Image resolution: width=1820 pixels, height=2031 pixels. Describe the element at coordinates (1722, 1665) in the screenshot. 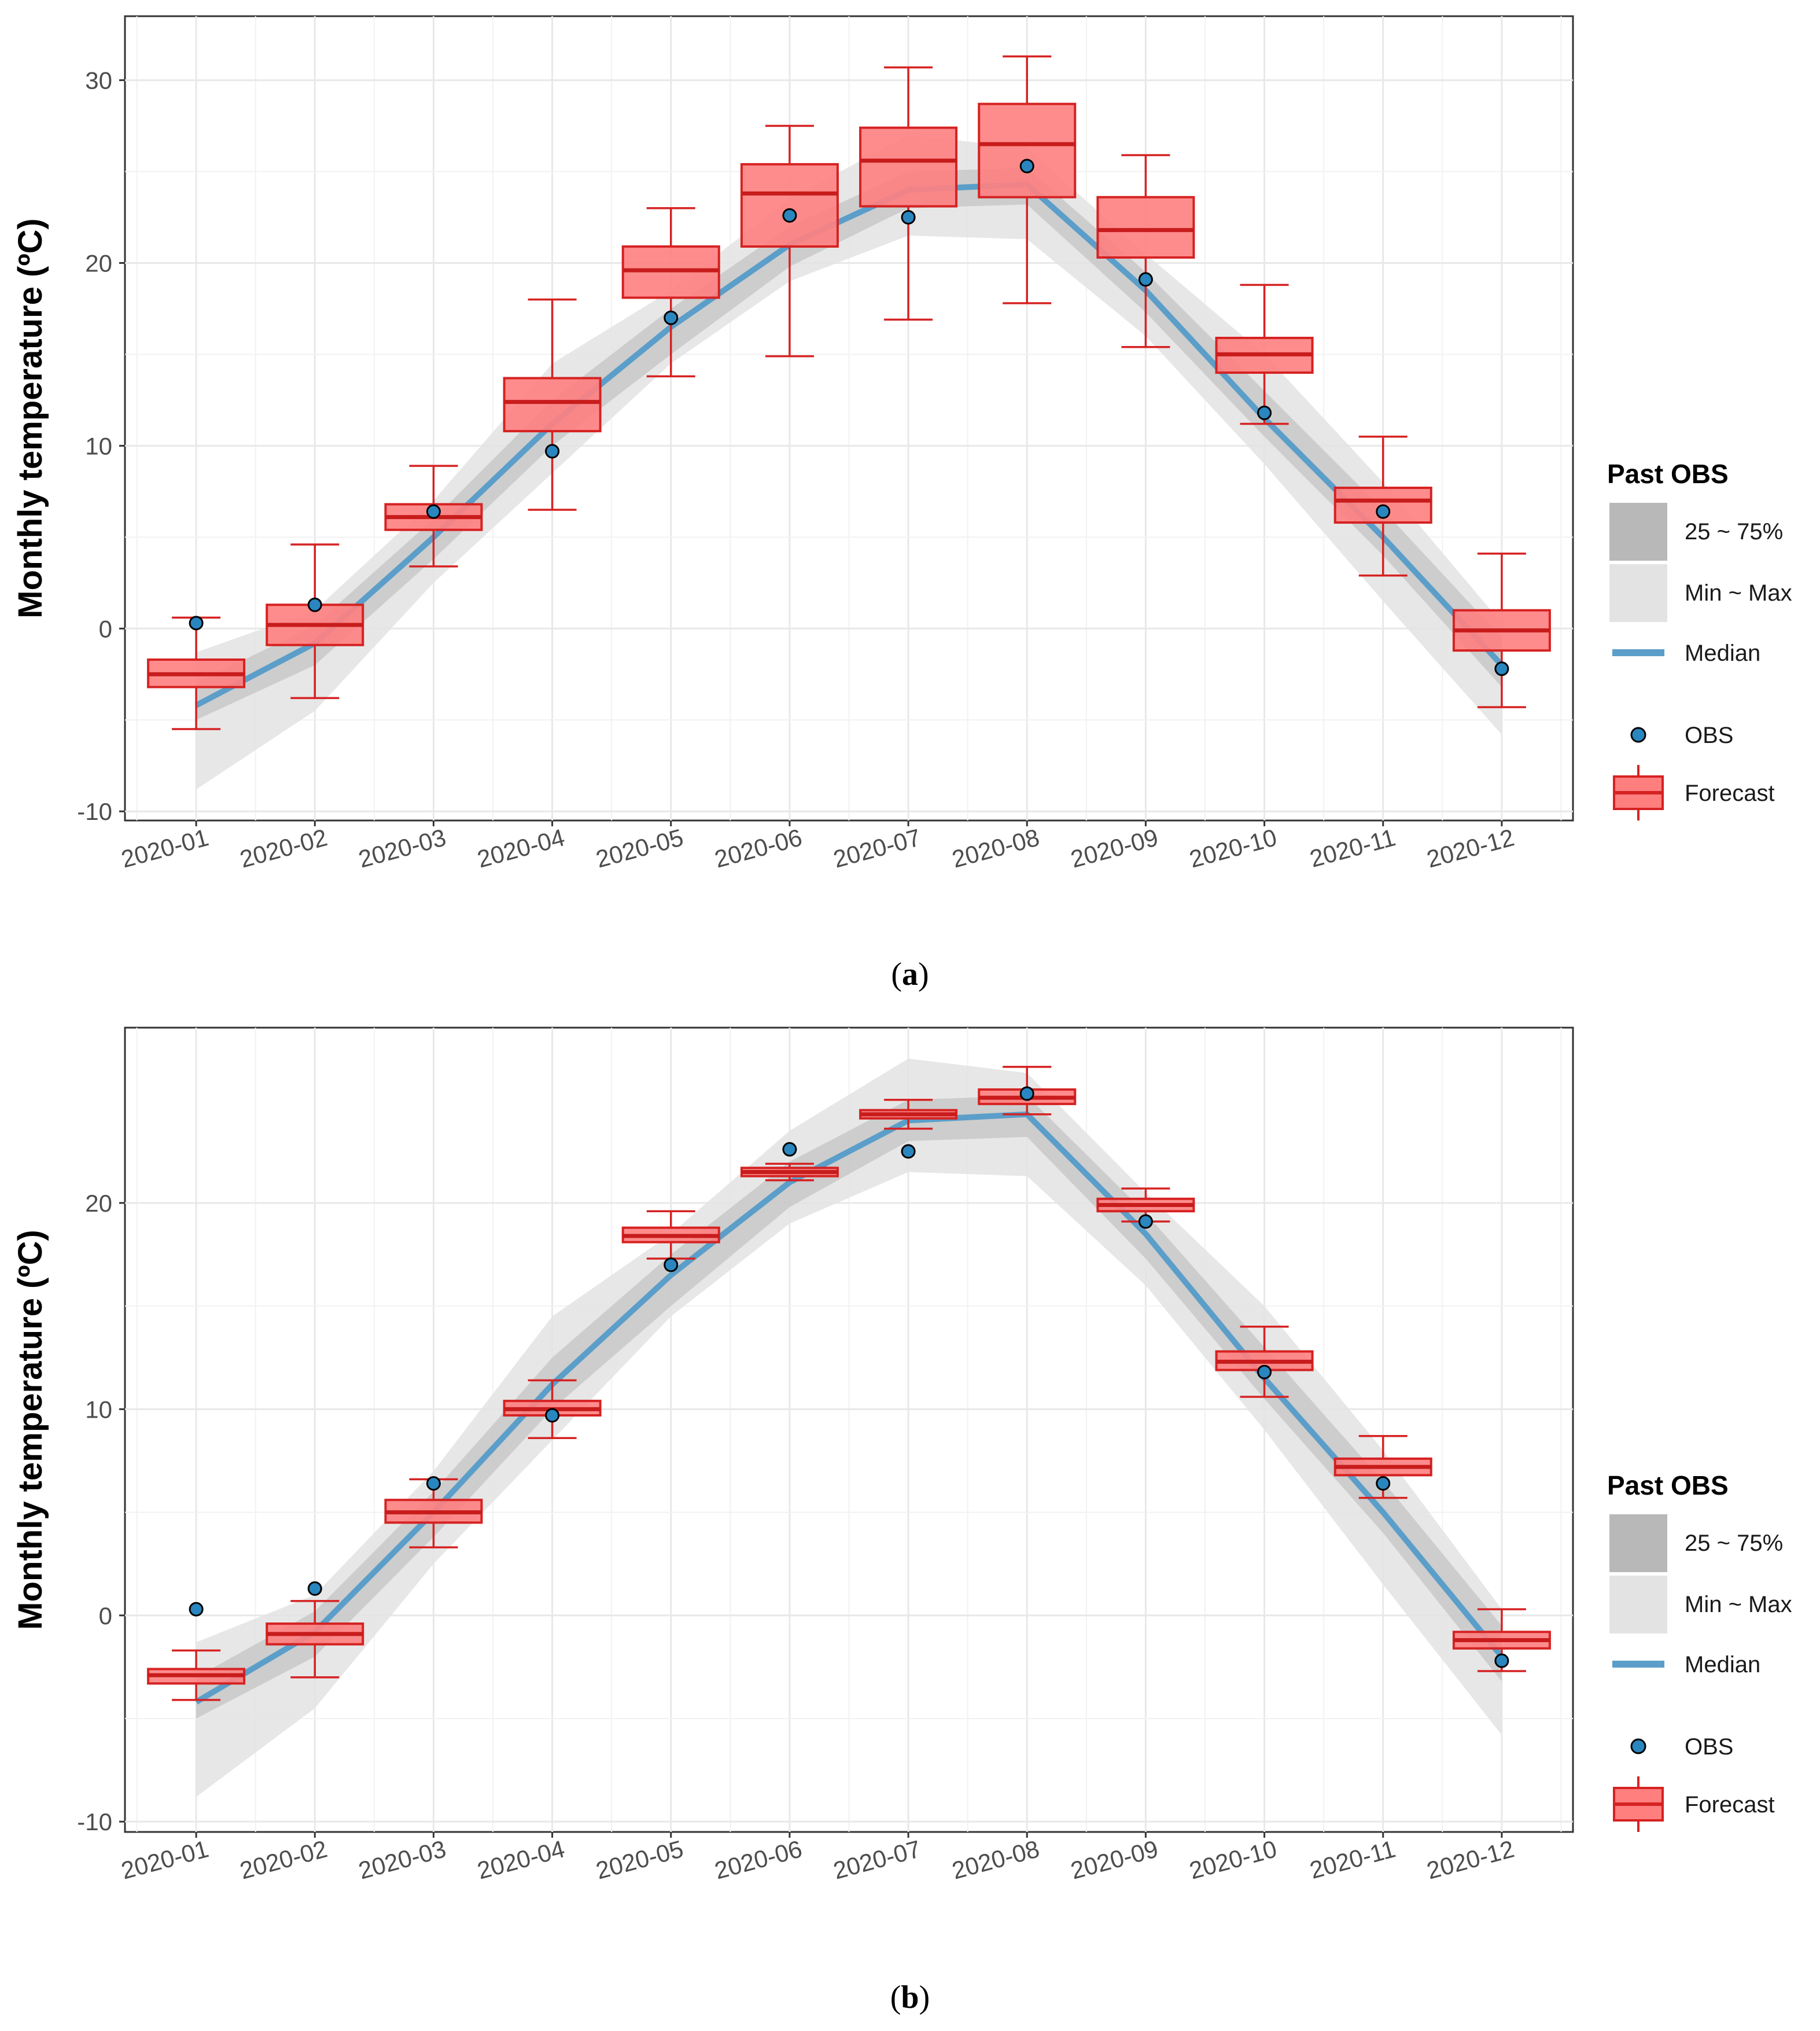

I see `legend-label-median-b: Median` at that location.